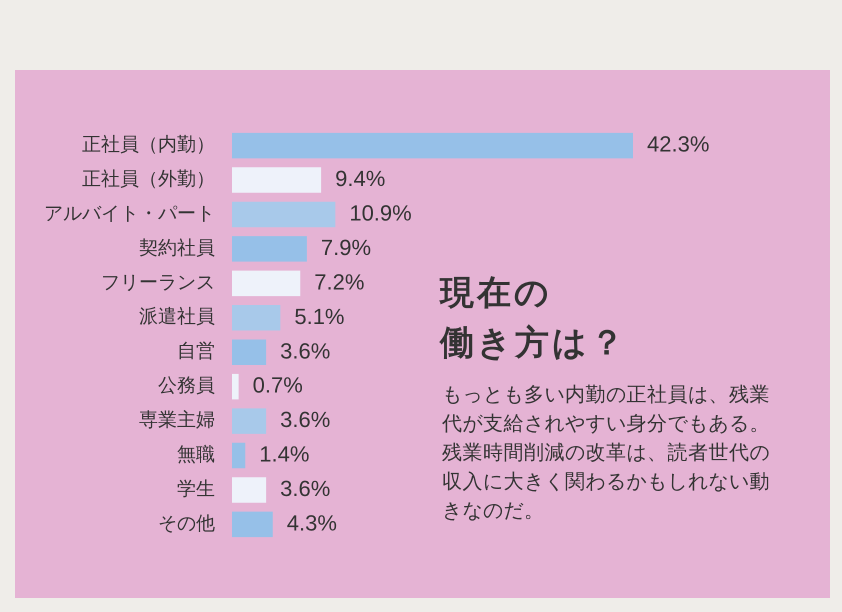 This screenshot has width=842, height=612. Describe the element at coordinates (177, 420) in the screenshot. I see `y-tick-label: 専業主婦` at that location.